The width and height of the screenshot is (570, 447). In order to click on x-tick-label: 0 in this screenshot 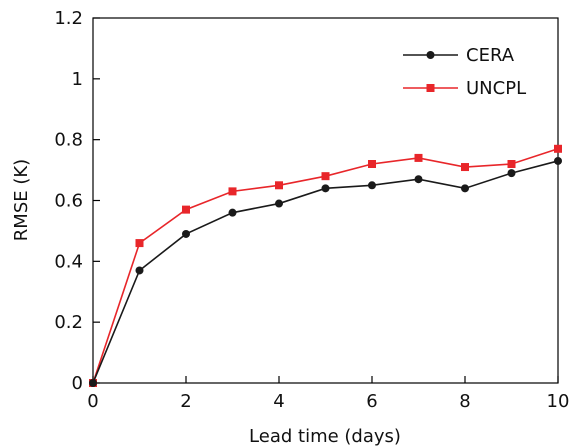, I will do `click(92, 401)`.